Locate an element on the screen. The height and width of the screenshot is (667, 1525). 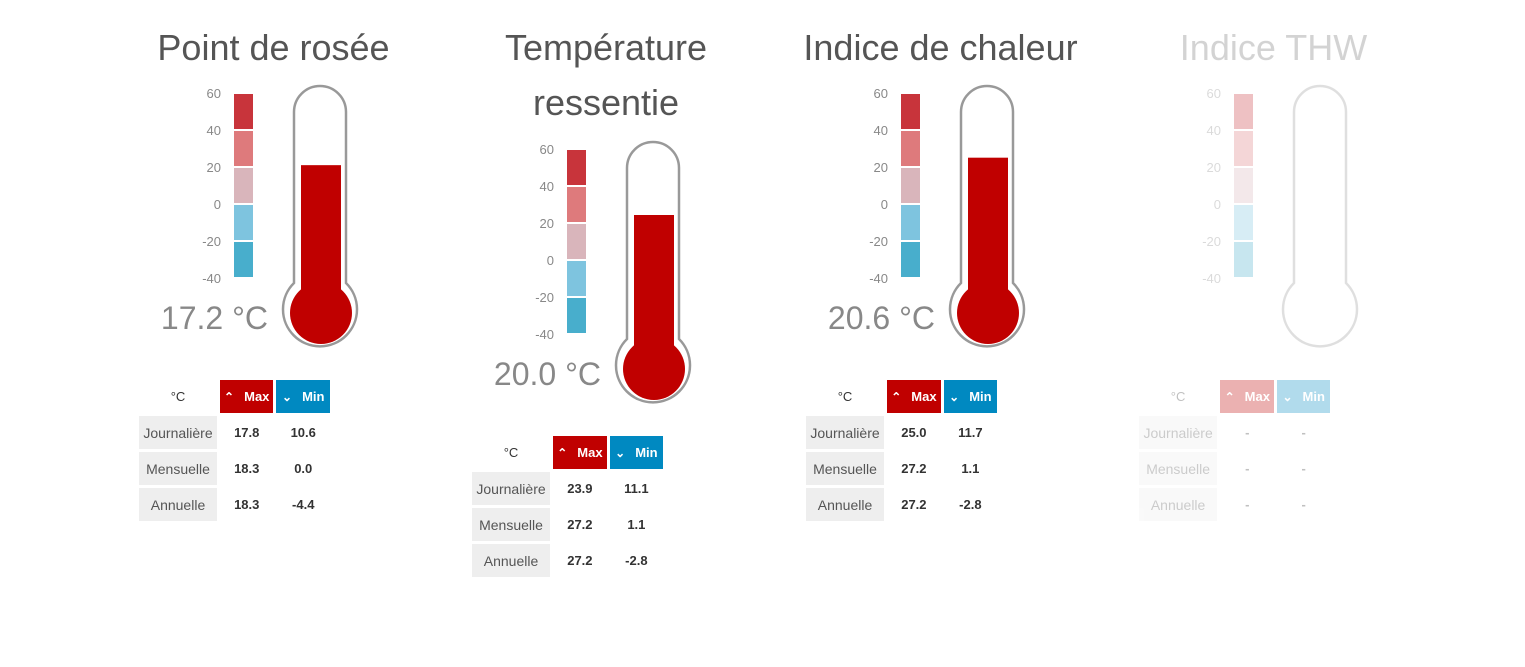
min-value: 11.7 is located at coordinates (970, 432).